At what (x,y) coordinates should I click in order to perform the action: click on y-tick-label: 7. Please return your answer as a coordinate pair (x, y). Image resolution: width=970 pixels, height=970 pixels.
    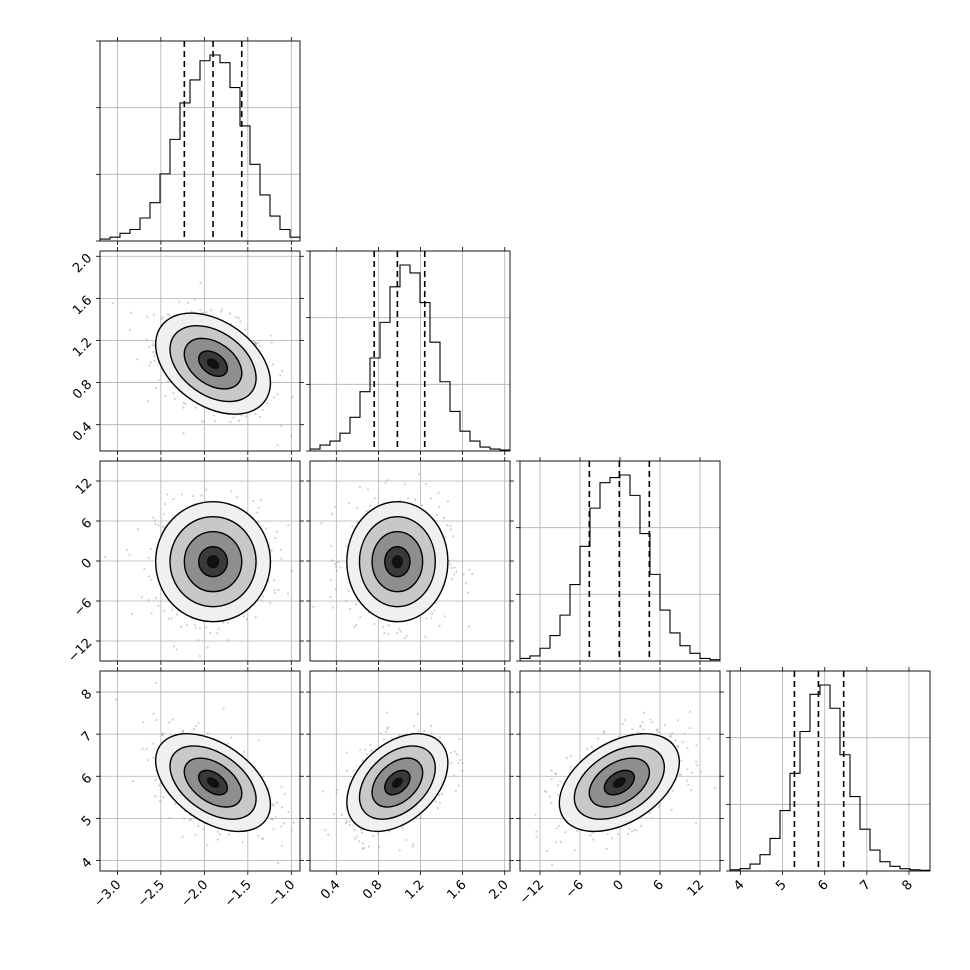
    Looking at the image, I should click on (87, 737).